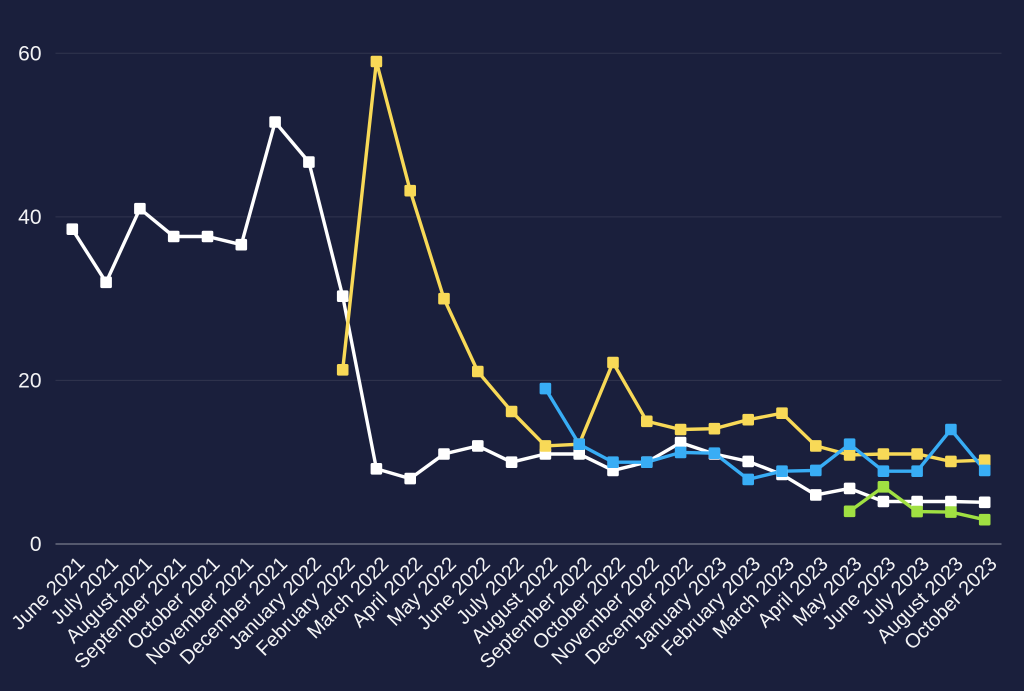  Describe the element at coordinates (29, 217) in the screenshot. I see `svg-text: 40` at that location.